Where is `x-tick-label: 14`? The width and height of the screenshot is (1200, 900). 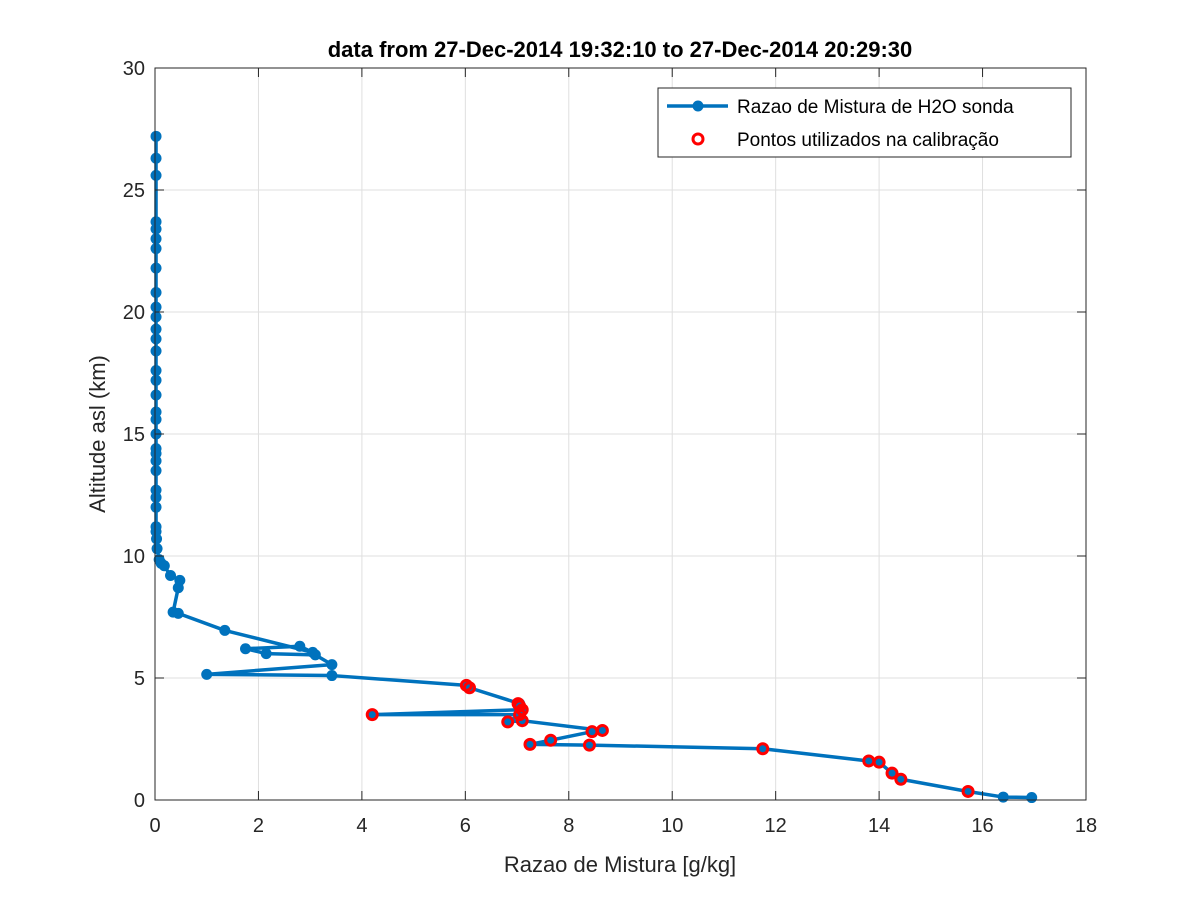 x-tick-label: 14 is located at coordinates (879, 826).